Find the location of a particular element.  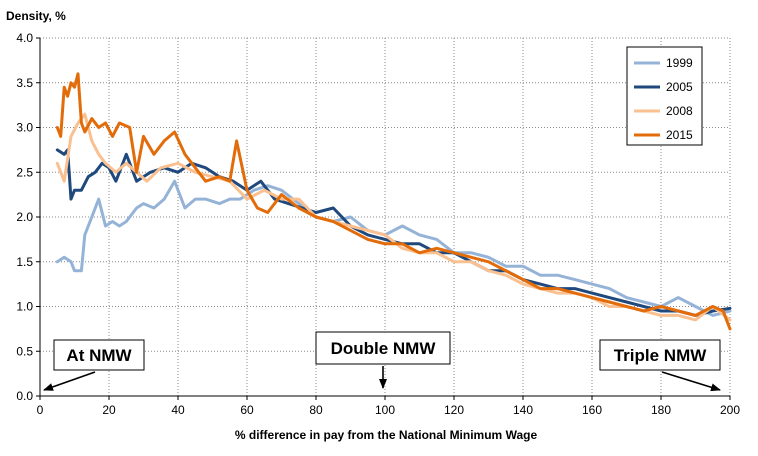

x-tick-labels: 0 20 40 60 80 100 120 140 160 180 200 is located at coordinates (388, 406).